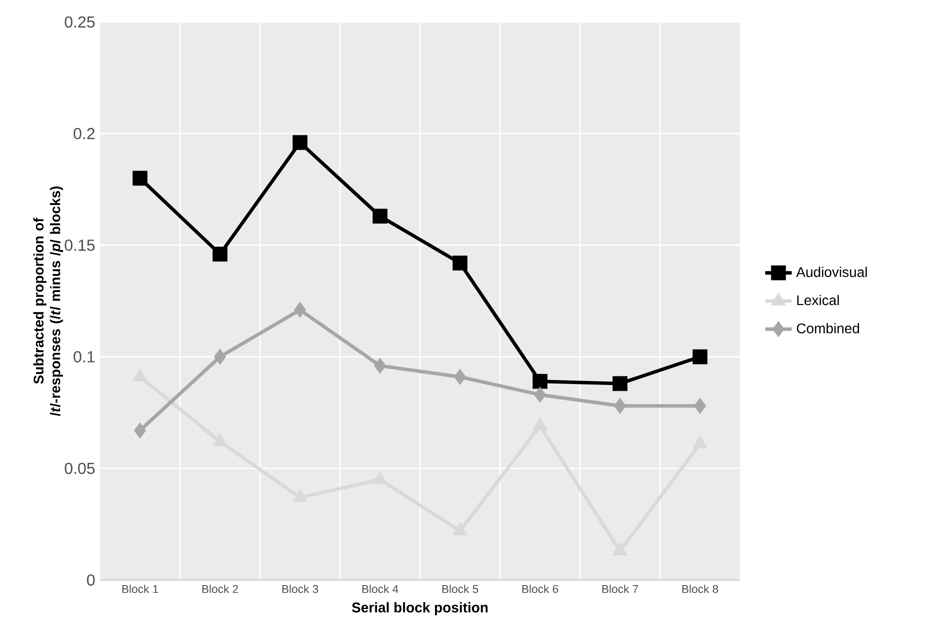 This screenshot has height=631, width=931. Describe the element at coordinates (620, 589) in the screenshot. I see `x-tick-label: Block 7` at that location.